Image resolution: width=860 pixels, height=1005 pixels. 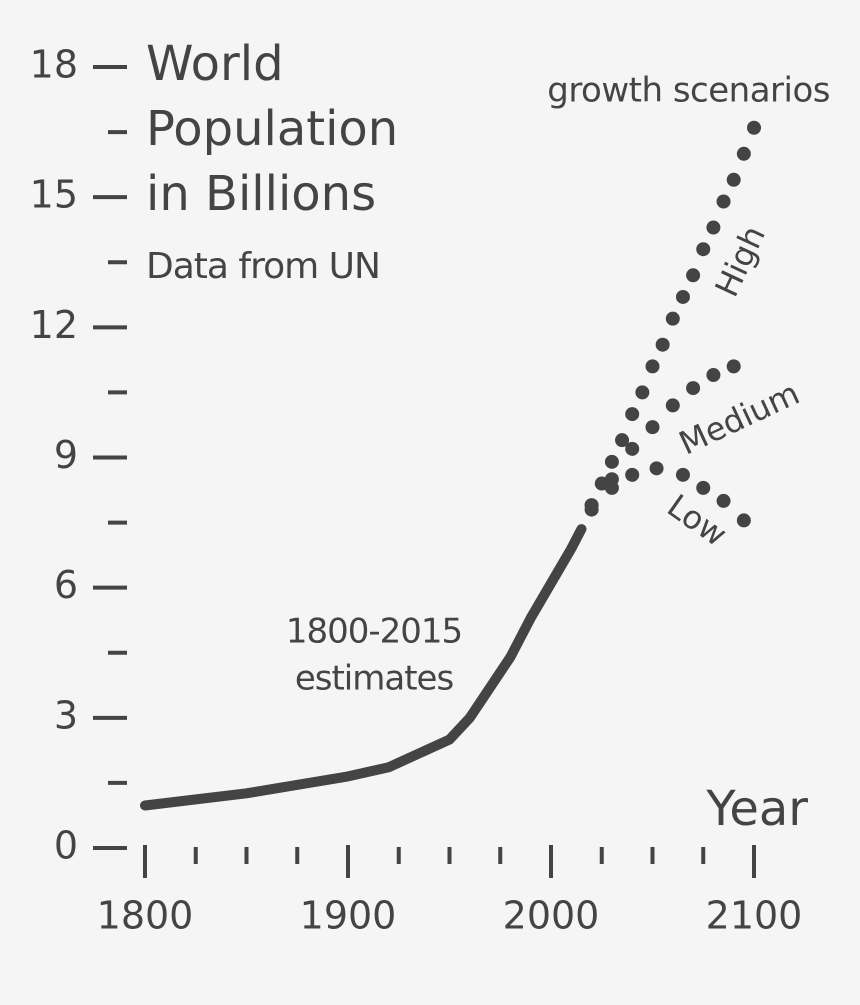 What do you see at coordinates (66, 846) in the screenshot?
I see `y-tick-label: 0` at bounding box center [66, 846].